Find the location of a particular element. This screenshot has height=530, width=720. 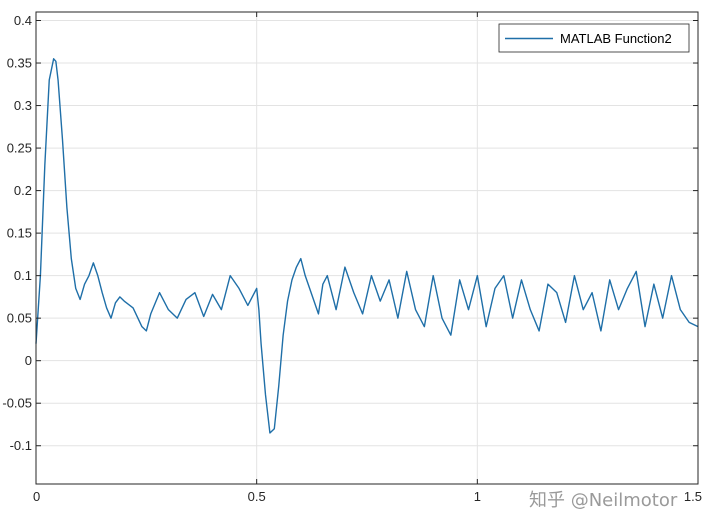

y-tick-label: -0.05 is located at coordinates (17, 403).